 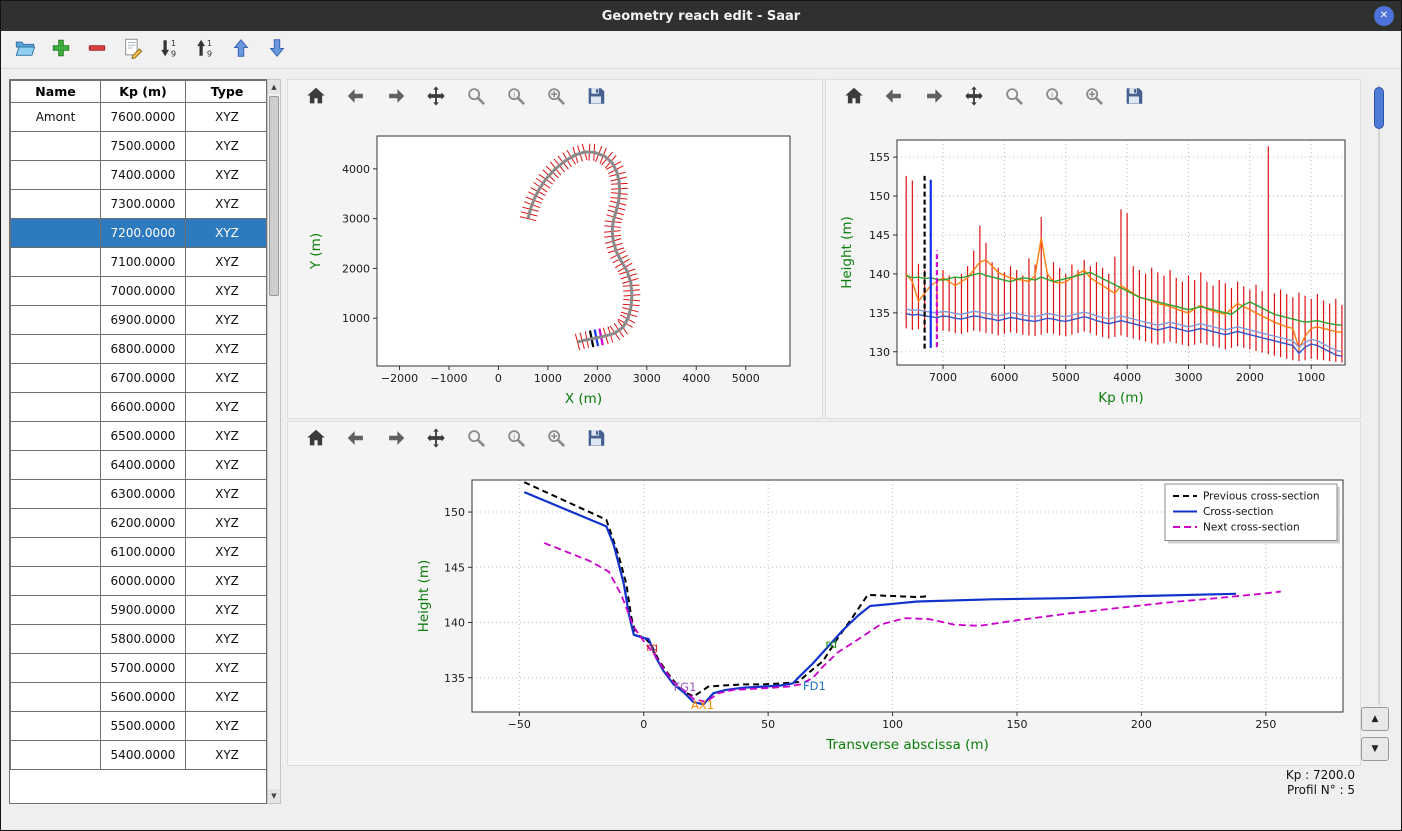 What do you see at coordinates (143, 581) in the screenshot?
I see `cell-kp: 6000.0000` at bounding box center [143, 581].